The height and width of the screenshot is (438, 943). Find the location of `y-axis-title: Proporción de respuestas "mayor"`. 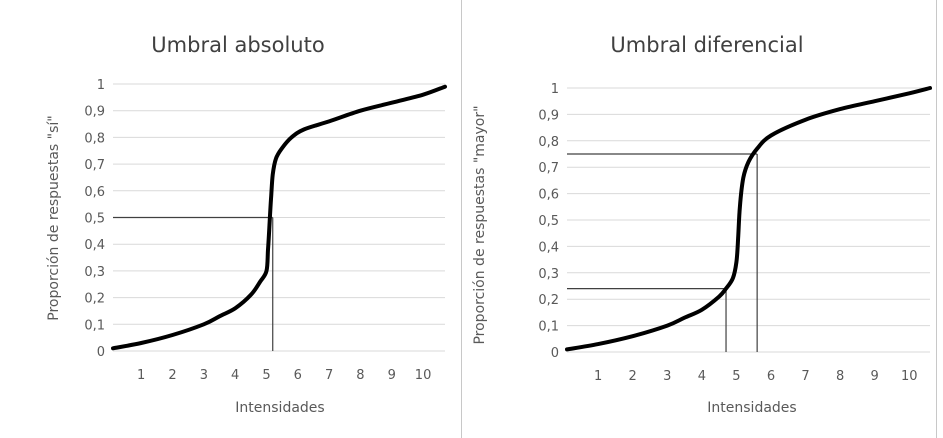

y-axis-title: Proporción de respuestas "mayor" is located at coordinates (480, 224).